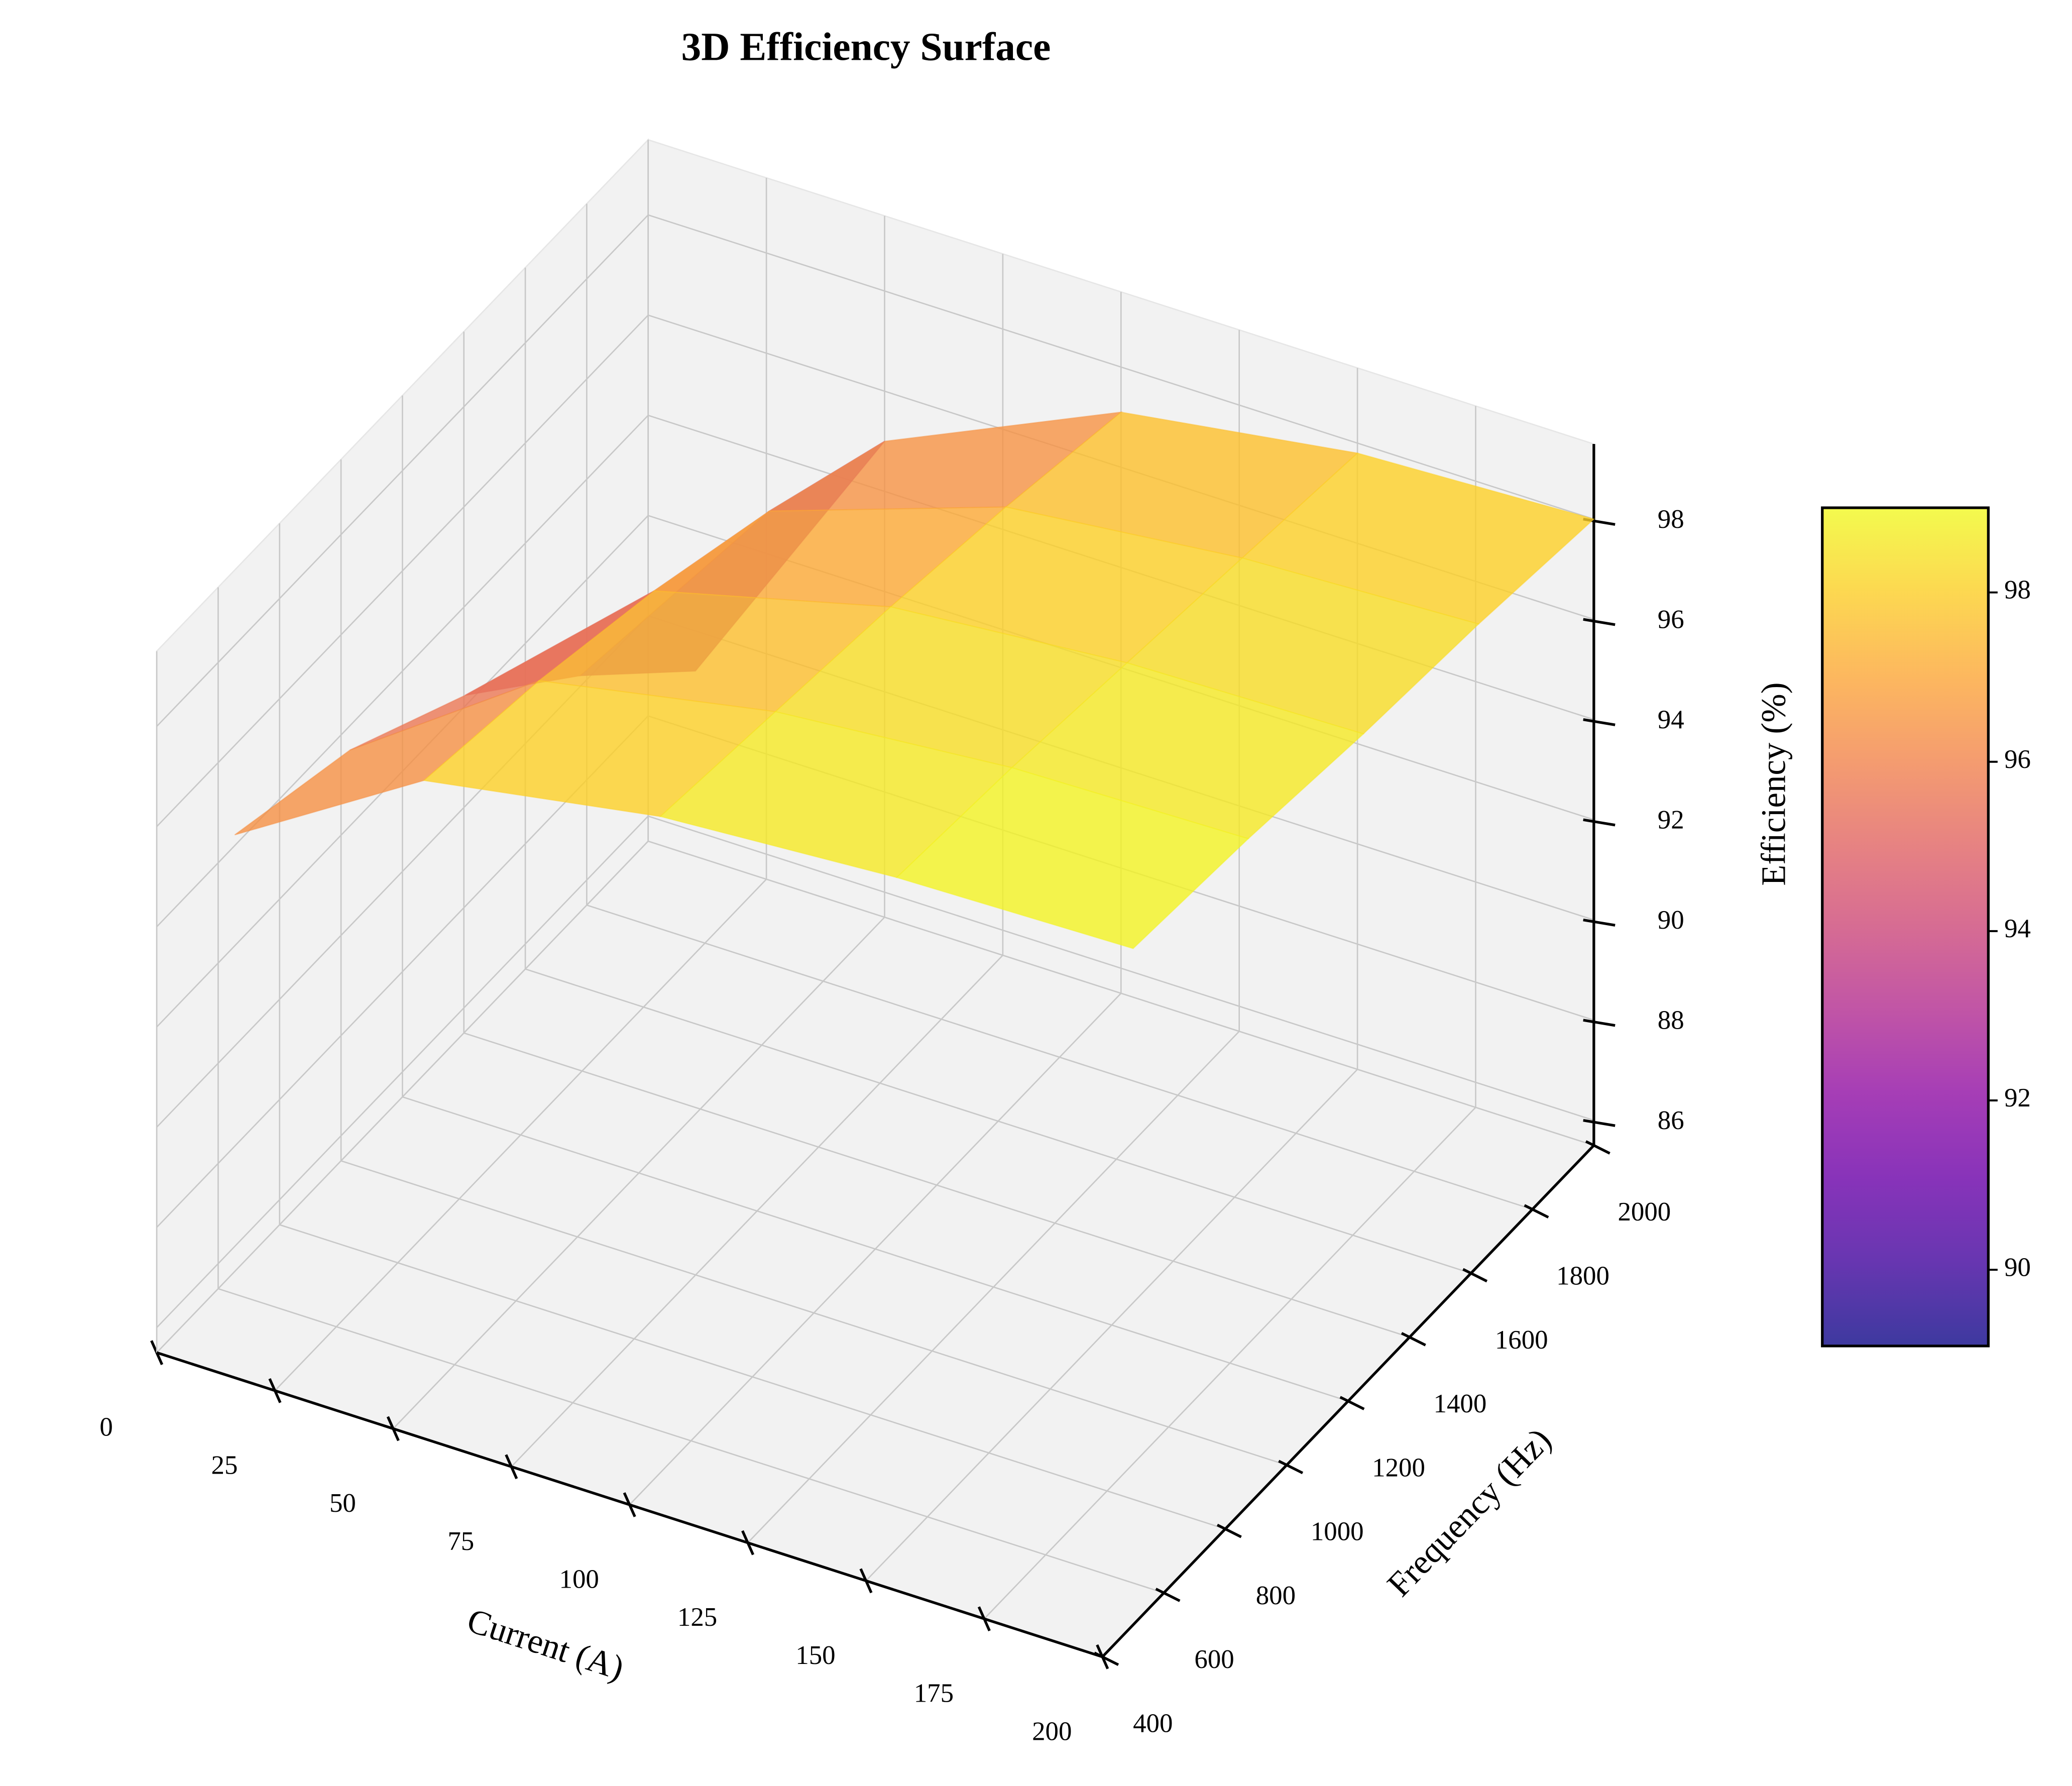 Image resolution: width=2072 pixels, height=1786 pixels. I want to click on y-tick-label: 800, so click(1276, 1596).